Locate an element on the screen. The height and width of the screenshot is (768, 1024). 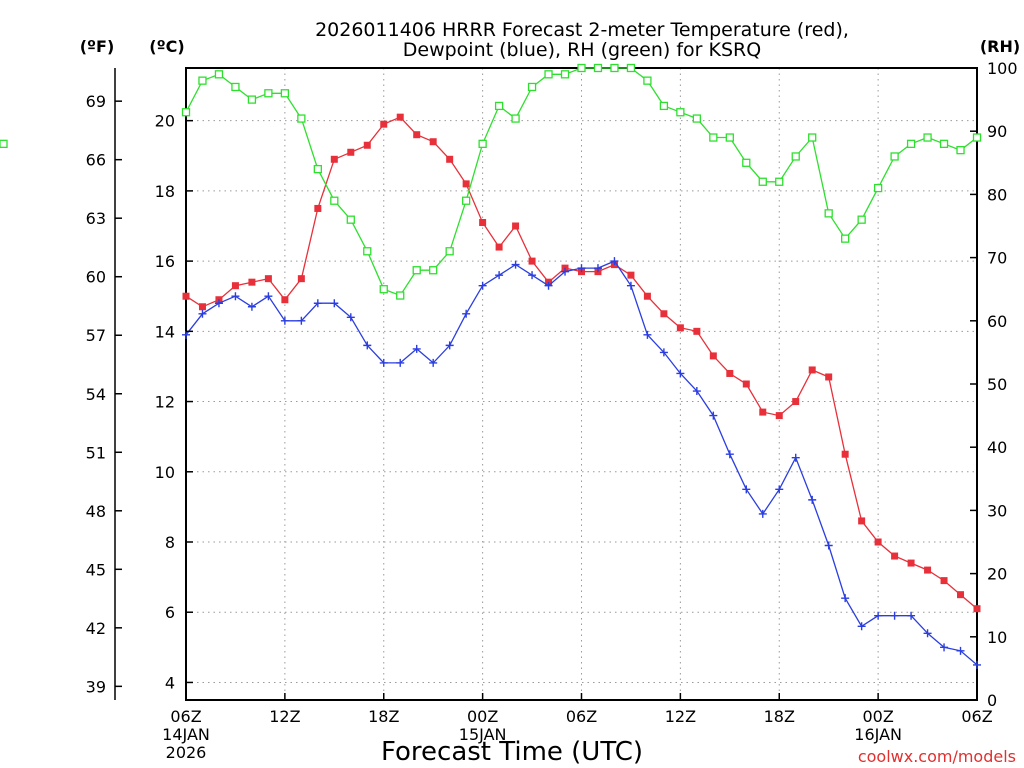
x-tick-label: 06Z is located at coordinates (185, 716).